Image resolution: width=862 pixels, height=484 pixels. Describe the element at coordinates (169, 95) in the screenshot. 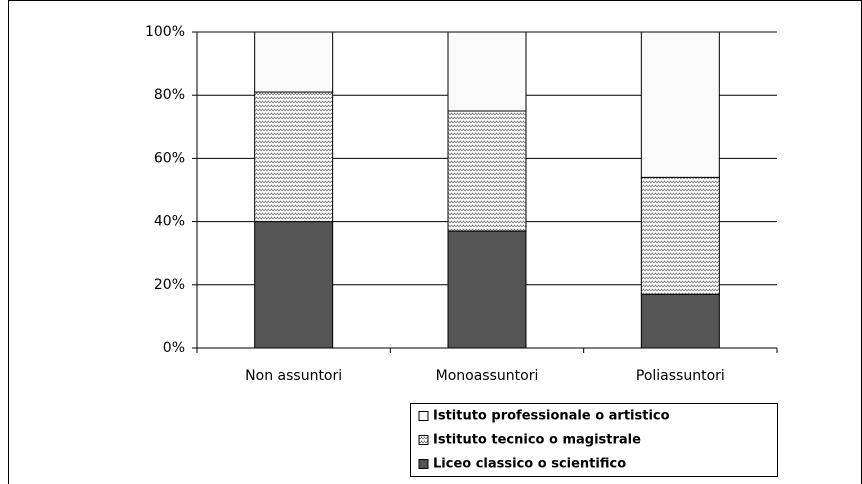

I see `y-tick-label: 80%` at that location.